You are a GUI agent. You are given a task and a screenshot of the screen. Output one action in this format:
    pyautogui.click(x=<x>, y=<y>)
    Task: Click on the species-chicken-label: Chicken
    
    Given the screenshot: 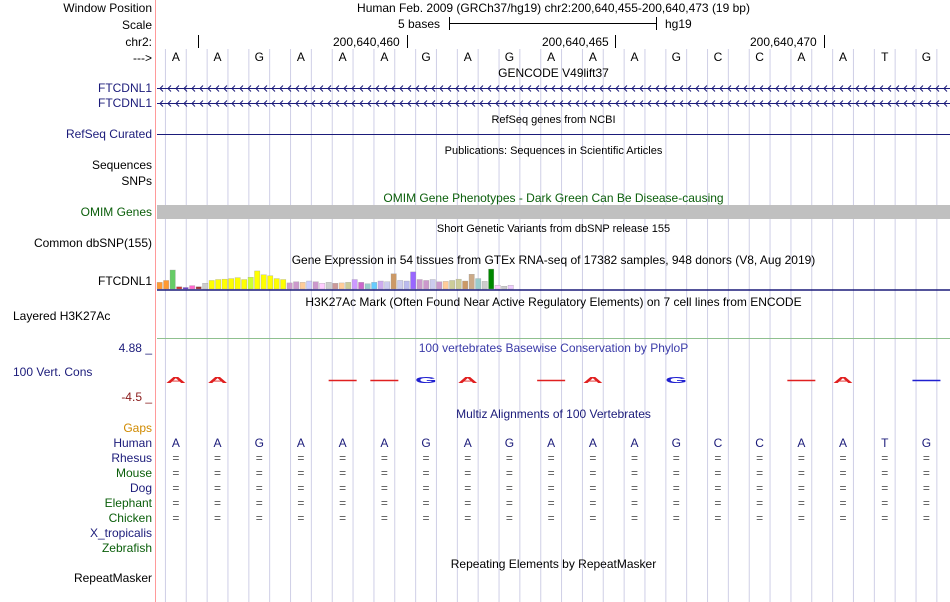 What is the action you would take?
    pyautogui.click(x=130, y=518)
    